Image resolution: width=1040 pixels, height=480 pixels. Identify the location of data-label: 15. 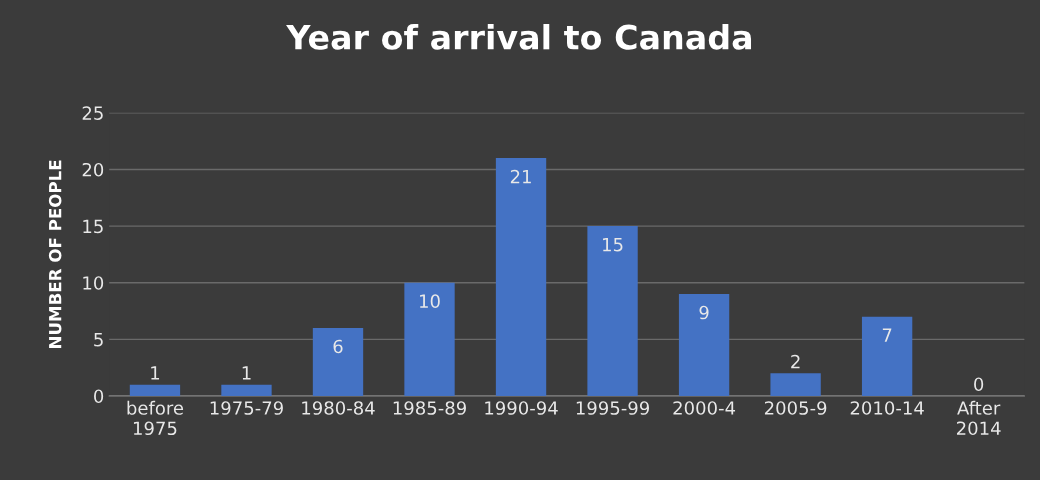
(613, 244).